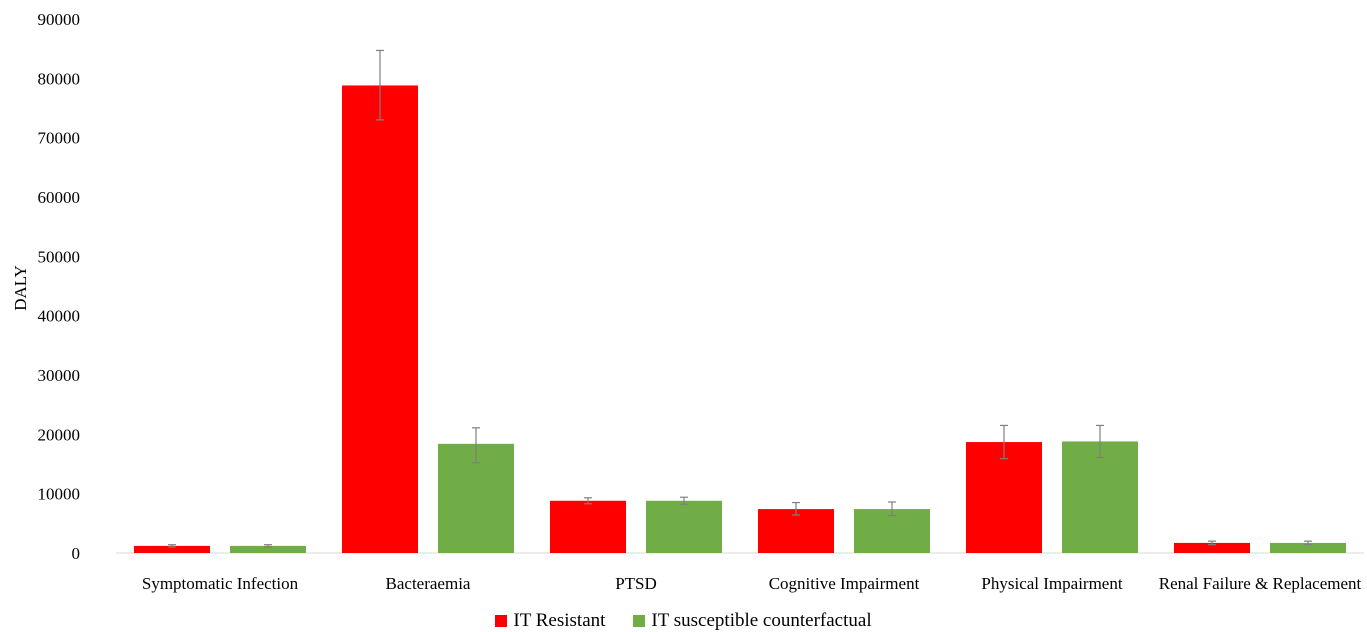  I want to click on y-tick-label: 0, so click(76, 553).